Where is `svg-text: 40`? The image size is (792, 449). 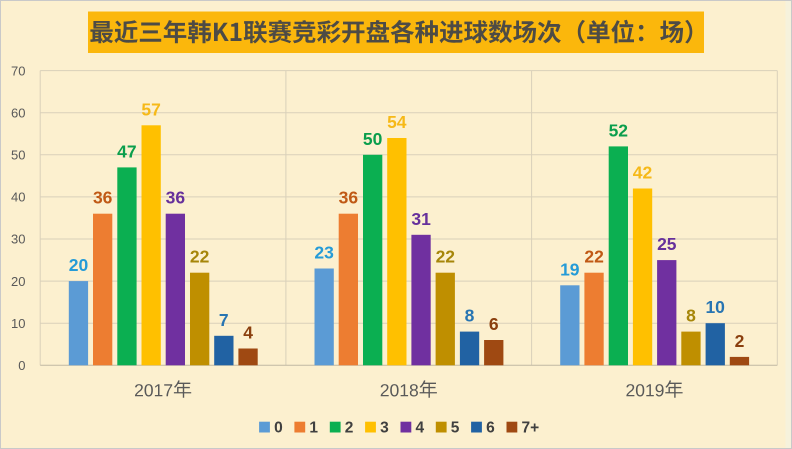
svg-text: 40 is located at coordinates (18, 197).